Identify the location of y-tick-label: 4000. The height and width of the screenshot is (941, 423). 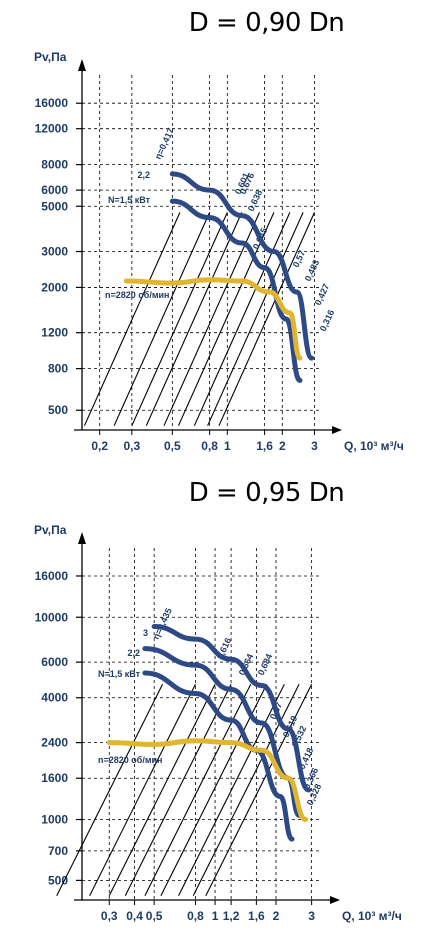
(54, 698).